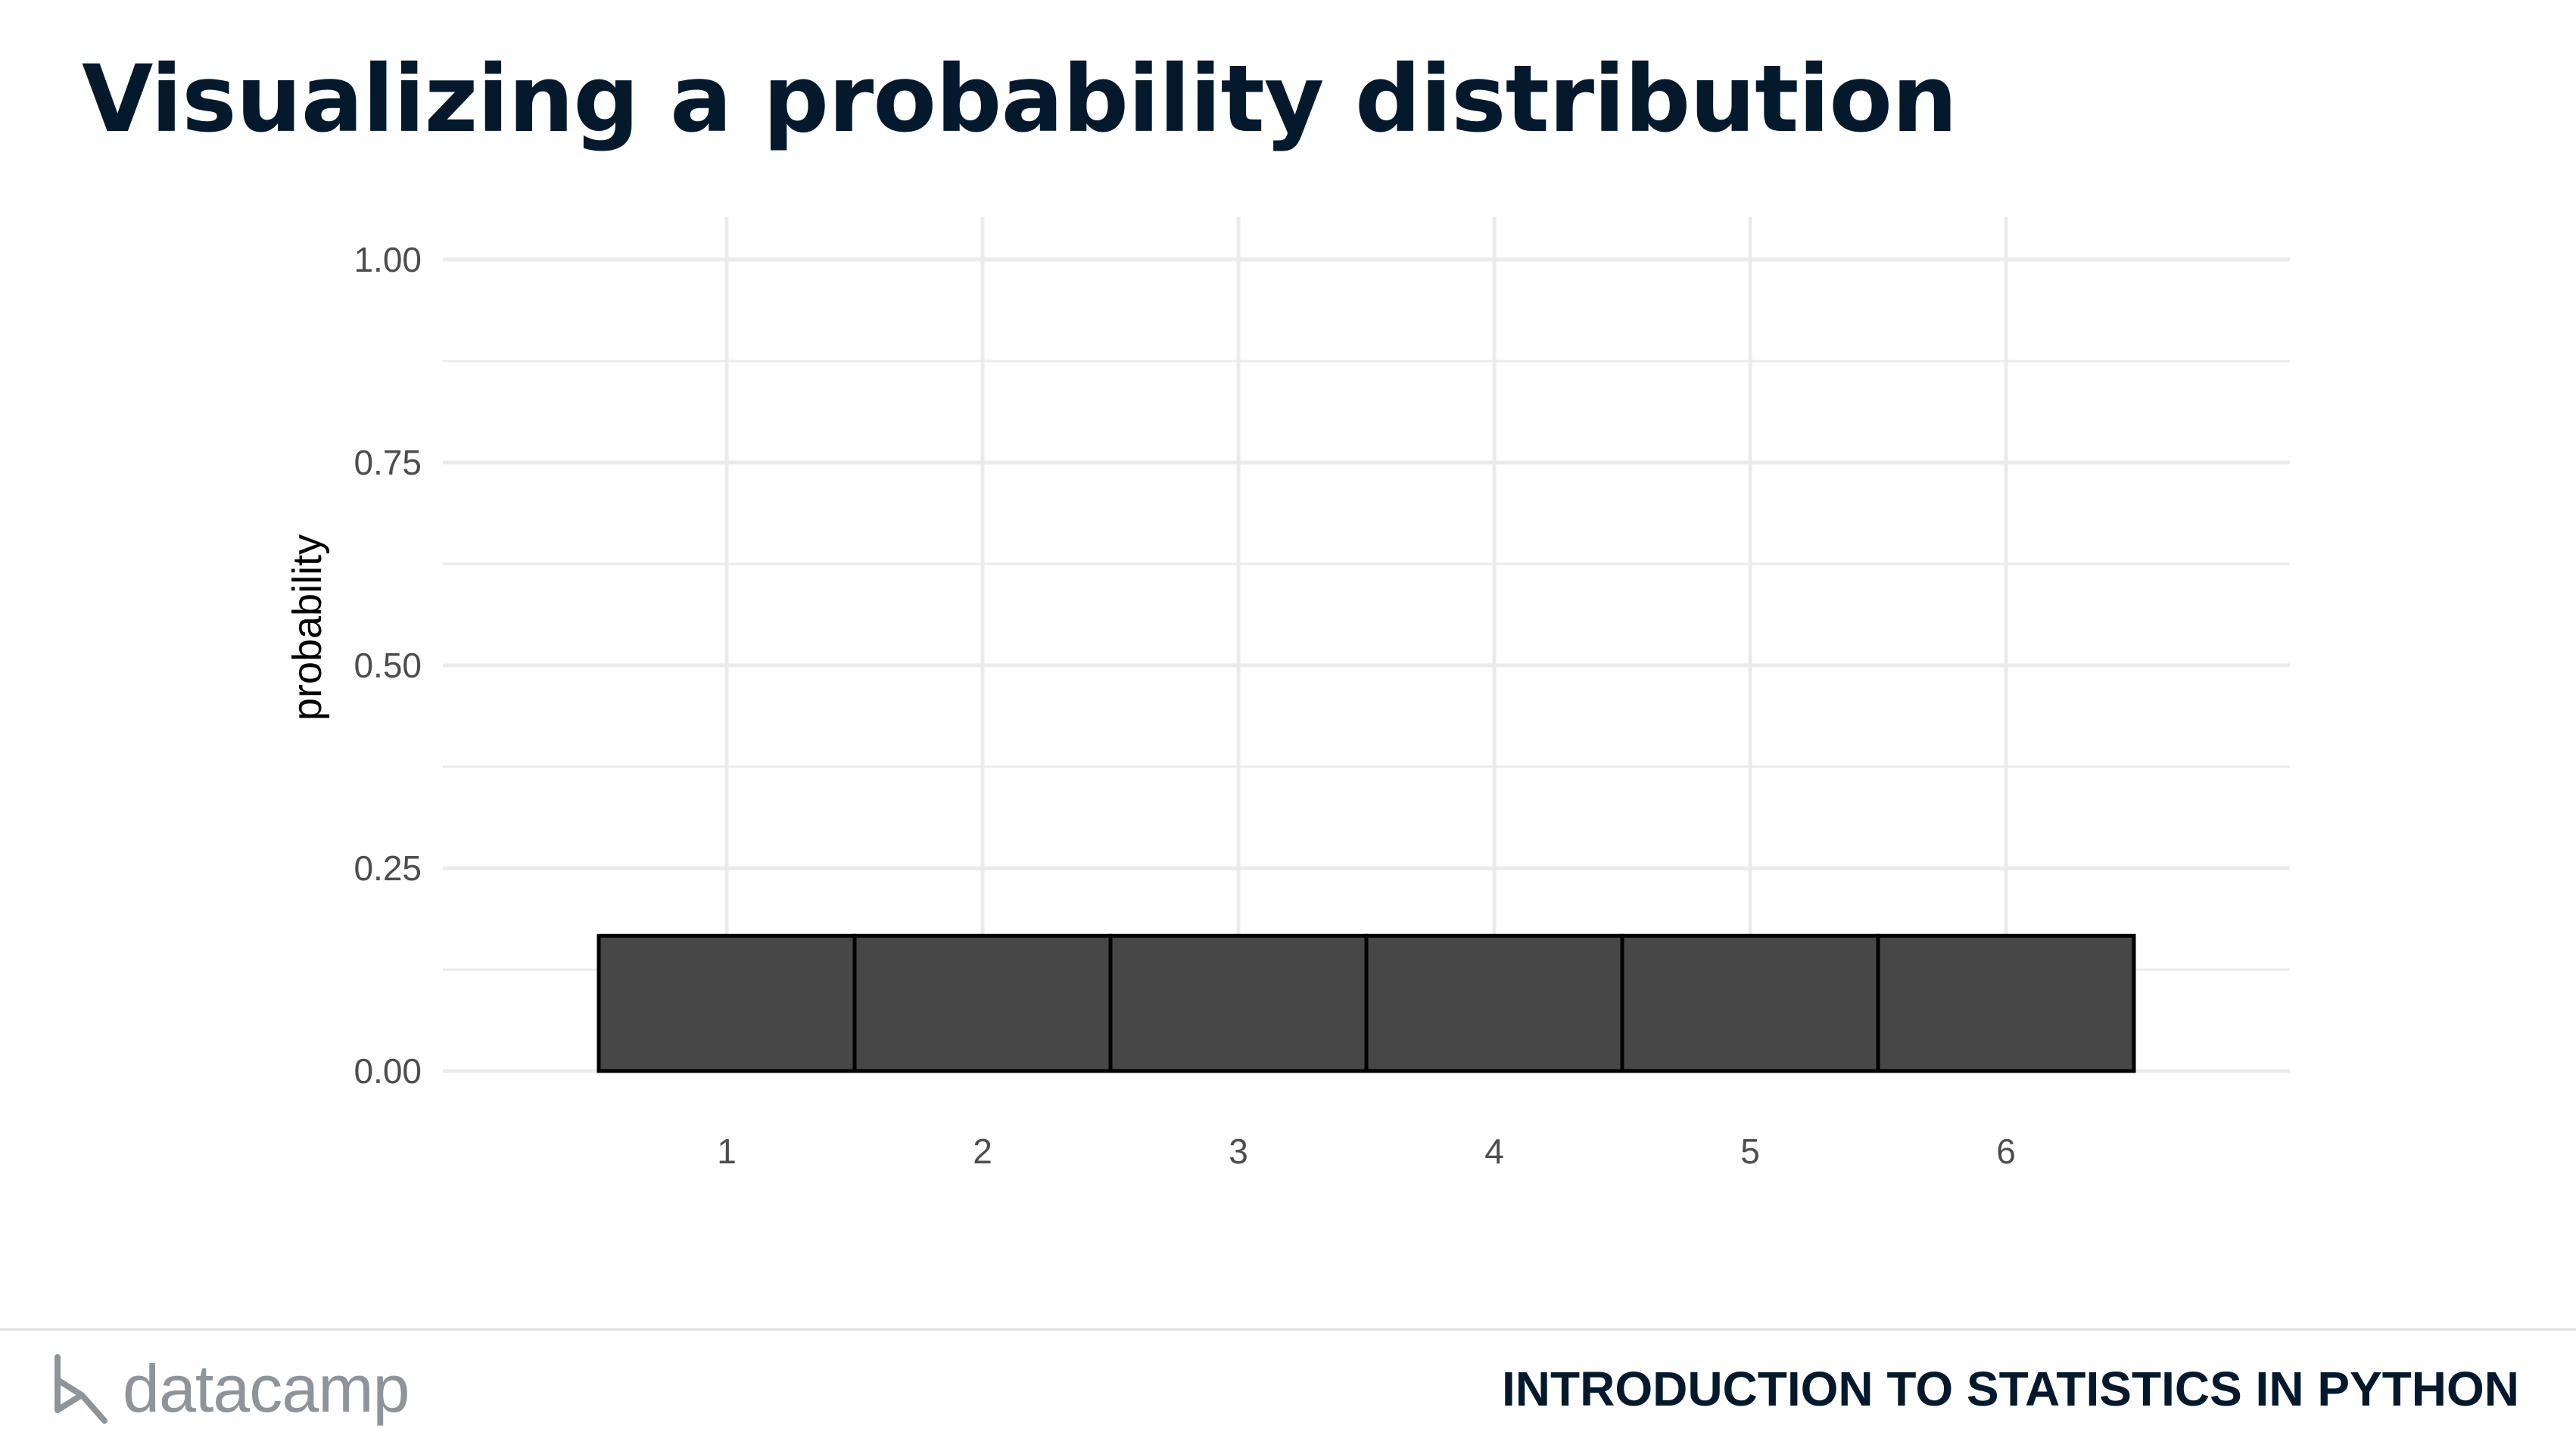  What do you see at coordinates (983, 1151) in the screenshot?
I see `x-tick-label: 2` at bounding box center [983, 1151].